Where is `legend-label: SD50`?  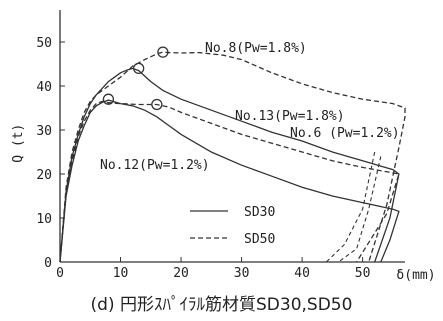
legend-label: SD50 is located at coordinates (259, 239).